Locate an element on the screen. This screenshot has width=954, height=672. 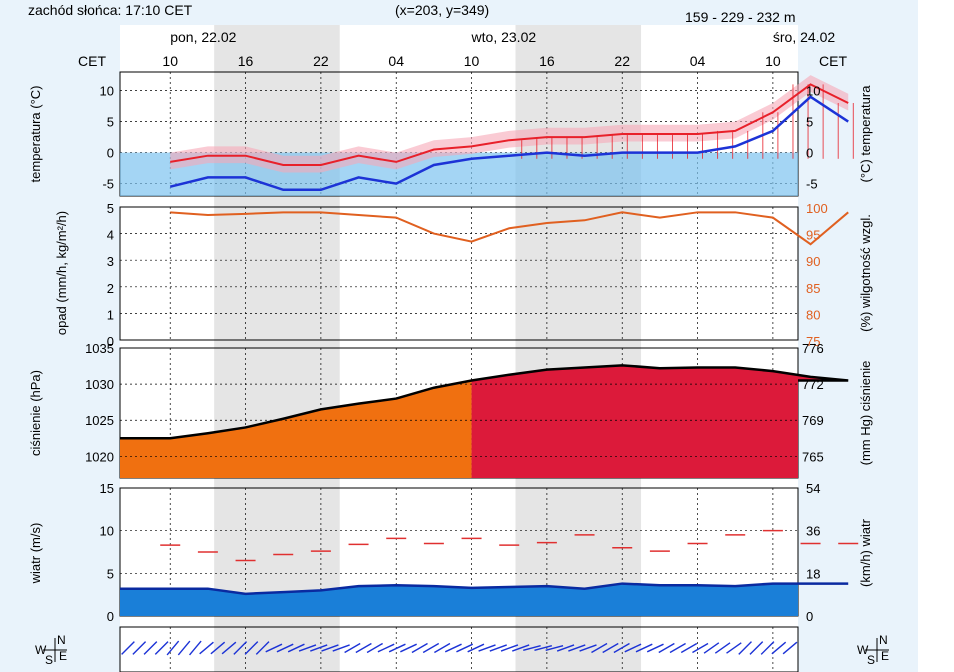
wind-tick-left: 0 is located at coordinates (110, 616).